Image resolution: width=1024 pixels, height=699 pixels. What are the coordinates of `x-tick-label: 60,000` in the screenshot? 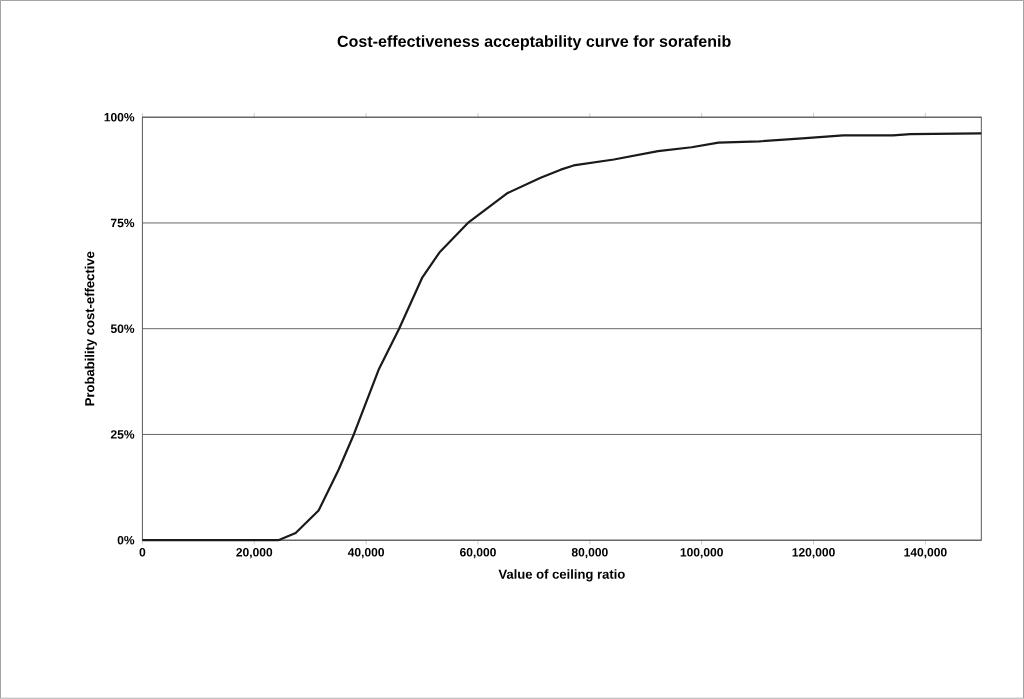 It's located at (478, 553).